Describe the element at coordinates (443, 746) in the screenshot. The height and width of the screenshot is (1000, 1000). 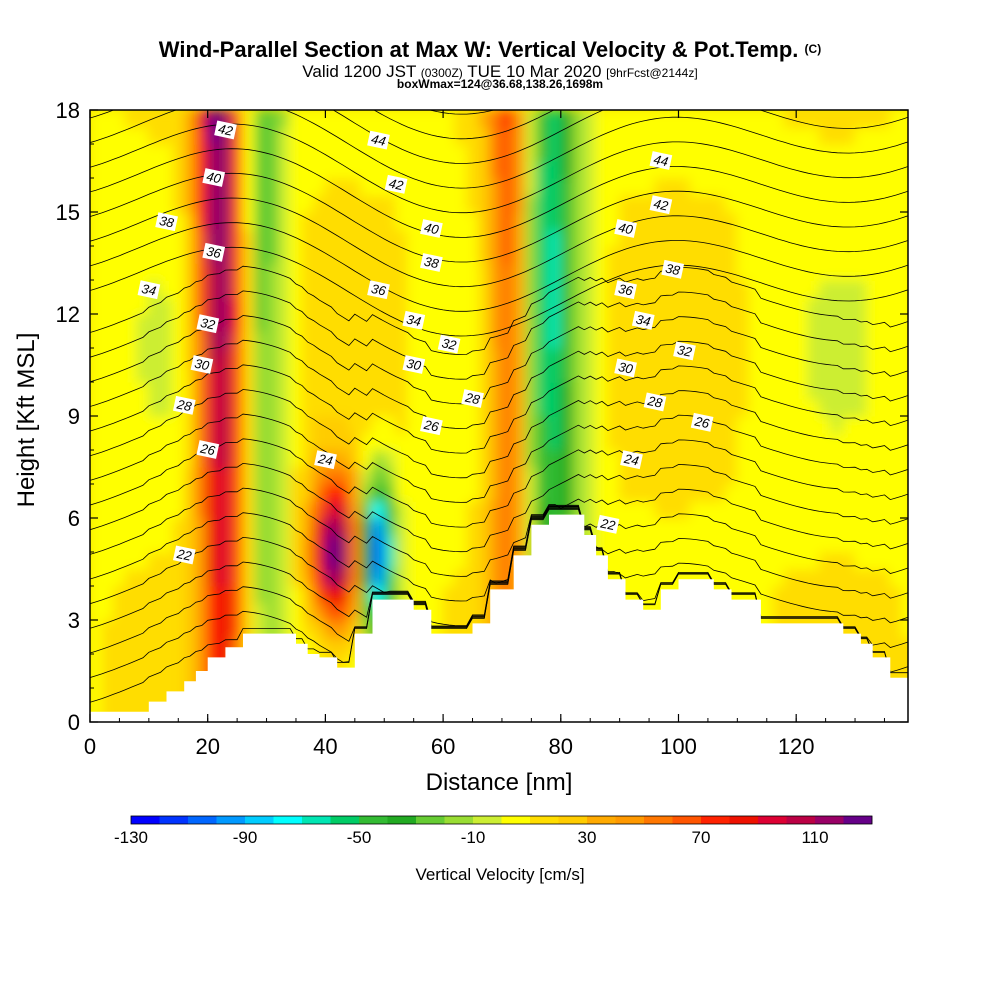
I see `x-tick-label: 60` at that location.